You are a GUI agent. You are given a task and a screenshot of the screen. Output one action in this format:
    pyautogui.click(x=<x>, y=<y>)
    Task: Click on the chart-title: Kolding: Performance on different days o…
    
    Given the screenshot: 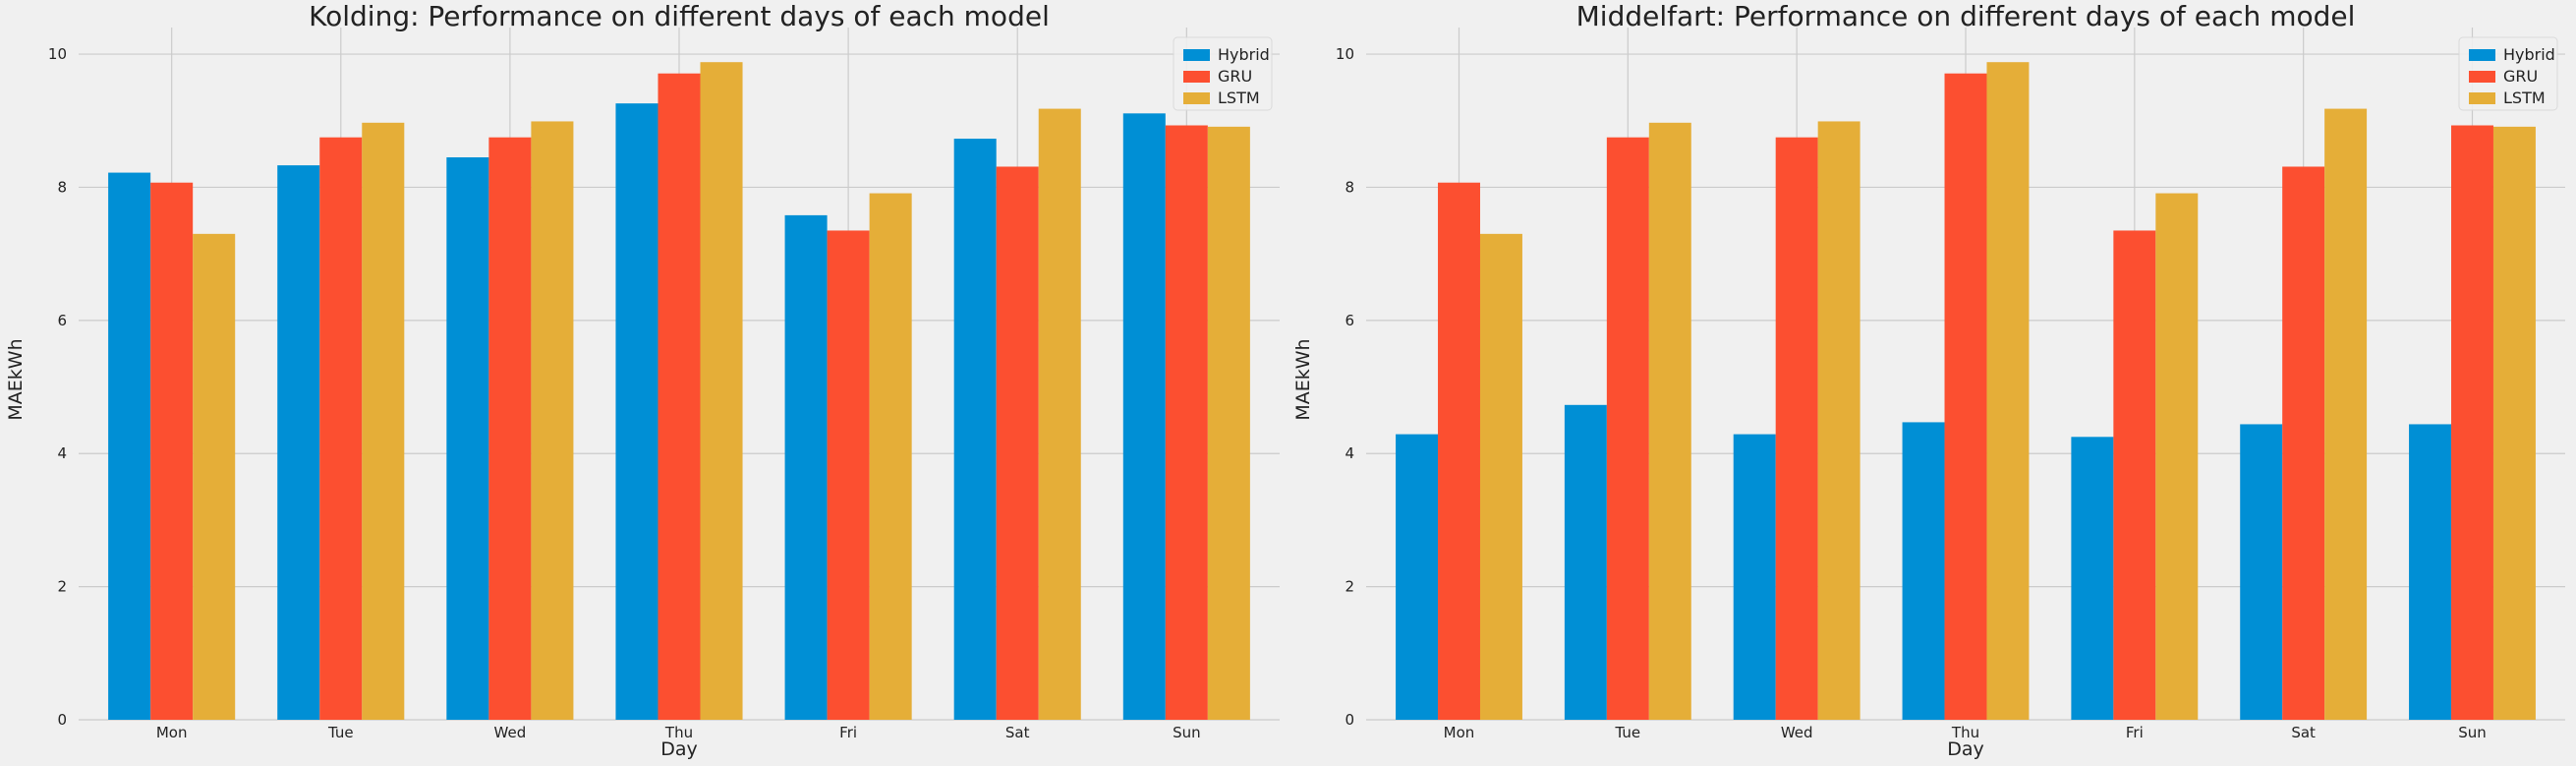 What is the action you would take?
    pyautogui.click(x=679, y=16)
    